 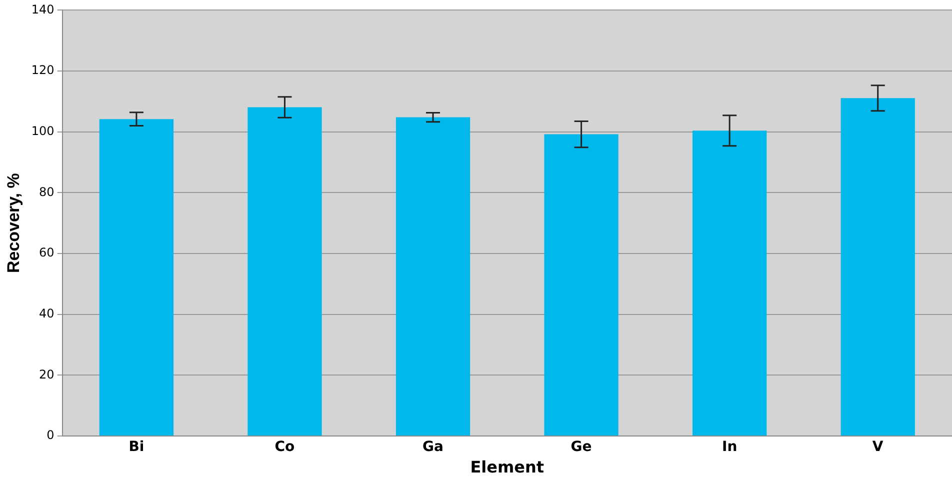 I want to click on y-tick-label: 0, so click(x=50, y=435).